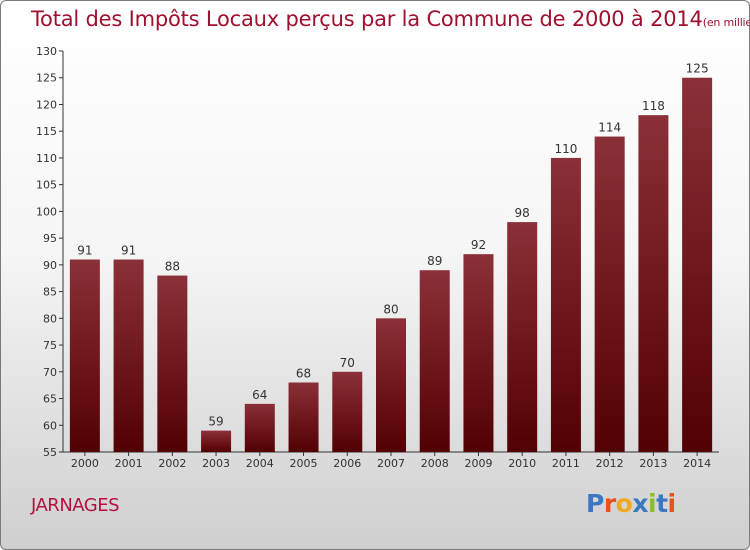 The width and height of the screenshot is (750, 550). Describe the element at coordinates (46, 51) in the screenshot. I see `y-tick-label: 130` at that location.